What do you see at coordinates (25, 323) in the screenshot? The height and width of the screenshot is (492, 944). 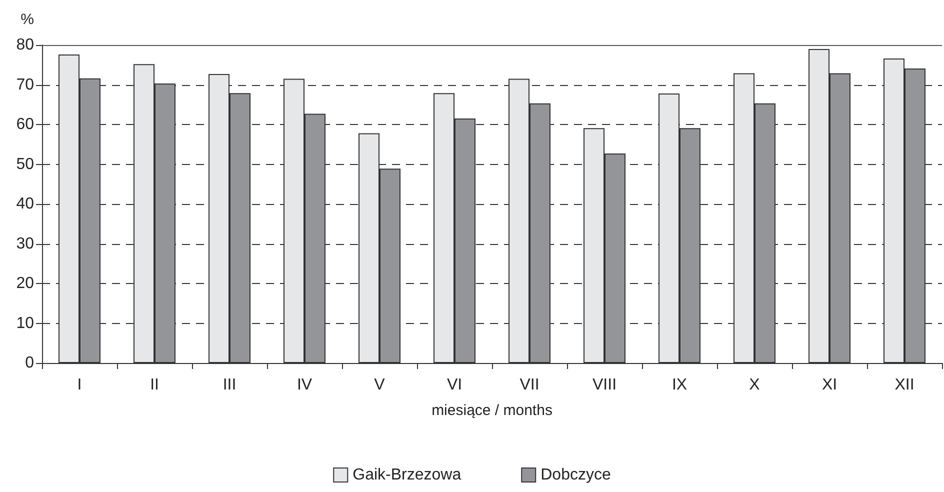 I see `y-tick-label: 10` at bounding box center [25, 323].